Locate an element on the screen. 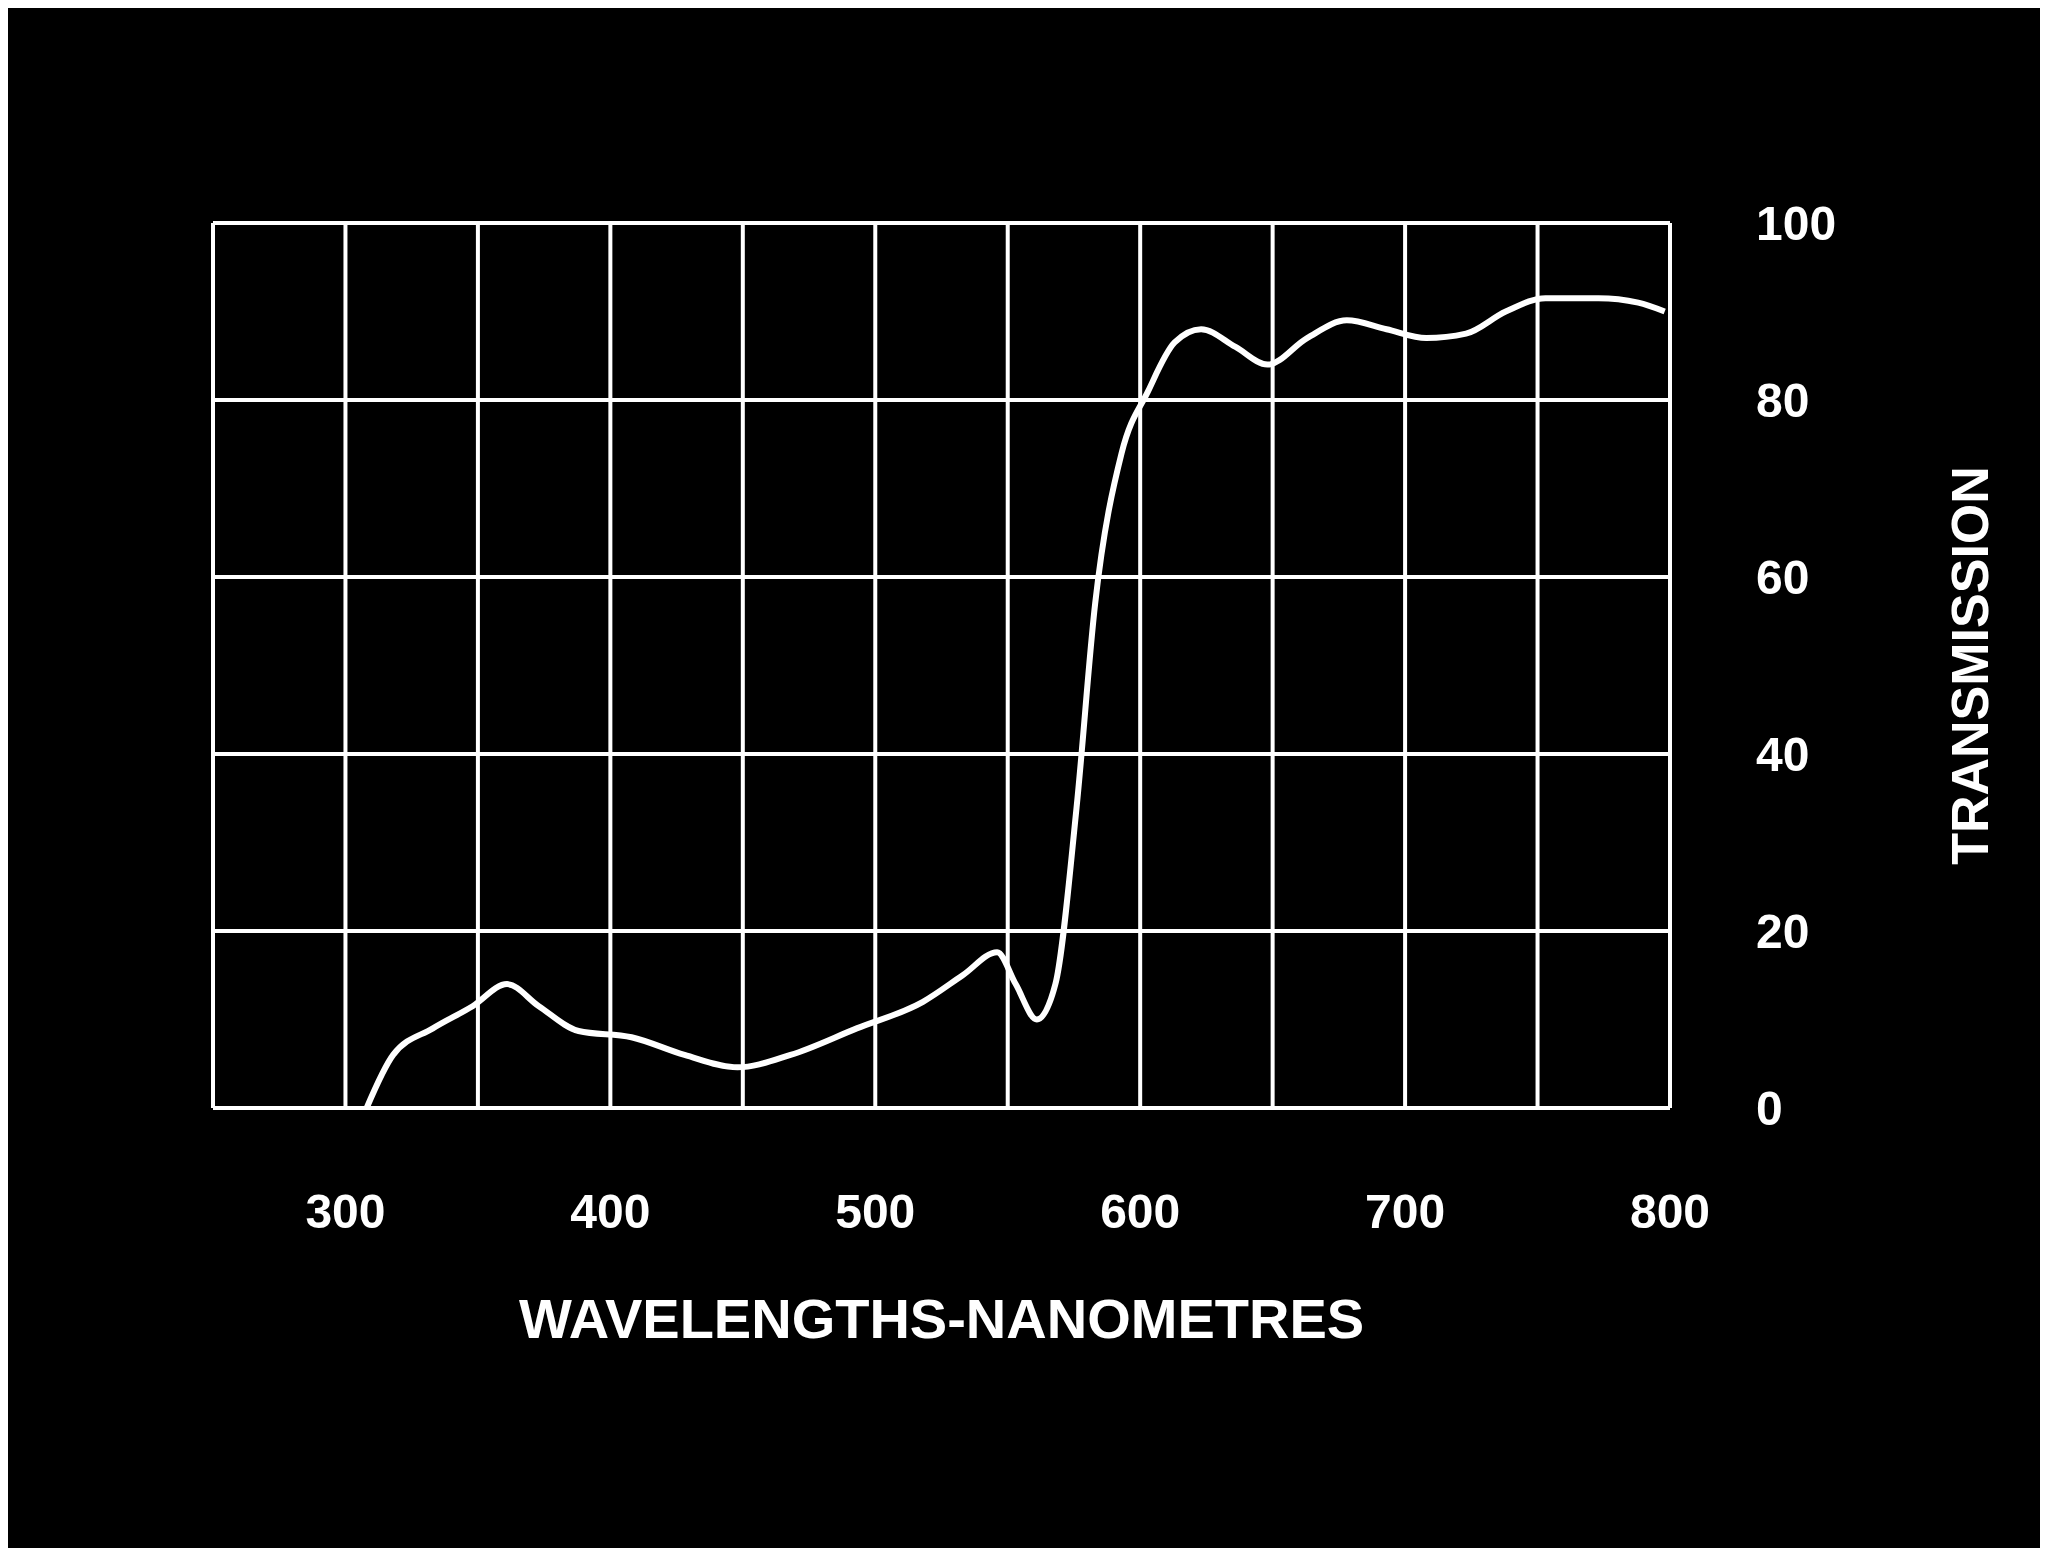 The image size is (2048, 1556). x-axis-title: WAVELENGTHS-NANOMETRES is located at coordinates (941, 1318).